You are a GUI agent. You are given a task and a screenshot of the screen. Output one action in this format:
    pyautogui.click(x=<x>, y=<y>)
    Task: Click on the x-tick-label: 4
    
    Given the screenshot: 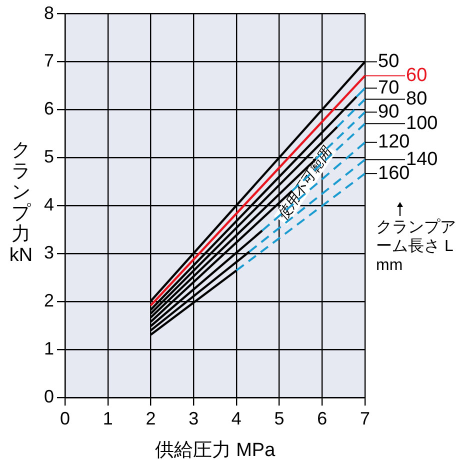 What is the action you would take?
    pyautogui.click(x=236, y=418)
    